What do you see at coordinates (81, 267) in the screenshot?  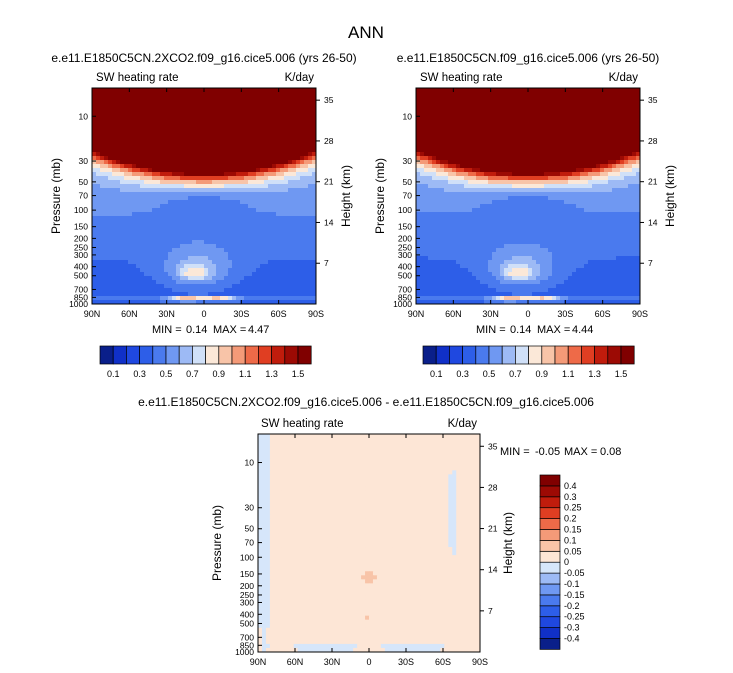 I see `y-tick-label: 400` at bounding box center [81, 267].